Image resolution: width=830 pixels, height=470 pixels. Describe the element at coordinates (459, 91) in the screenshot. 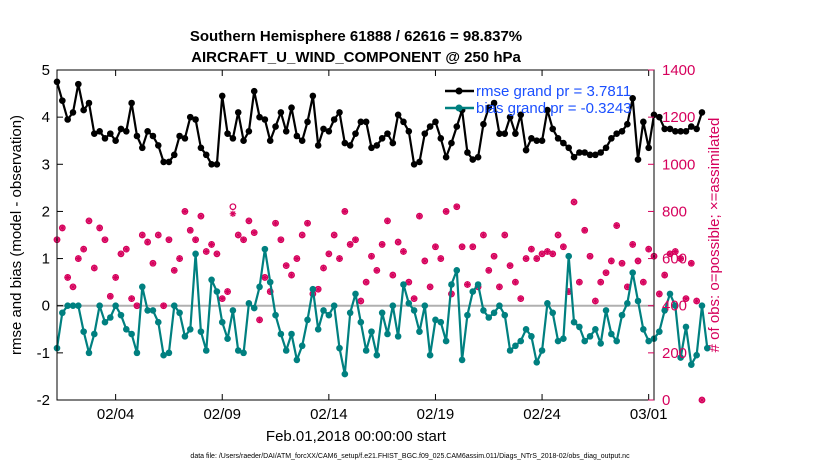

I see `legend-rmse-marker` at that location.